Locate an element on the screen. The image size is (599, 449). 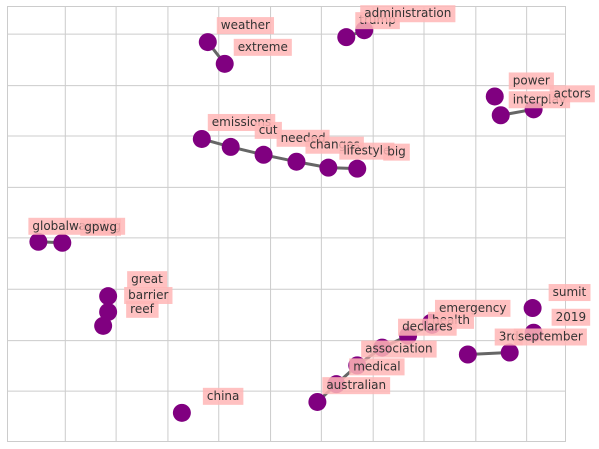
label-box-2019 is located at coordinates (571, 317).